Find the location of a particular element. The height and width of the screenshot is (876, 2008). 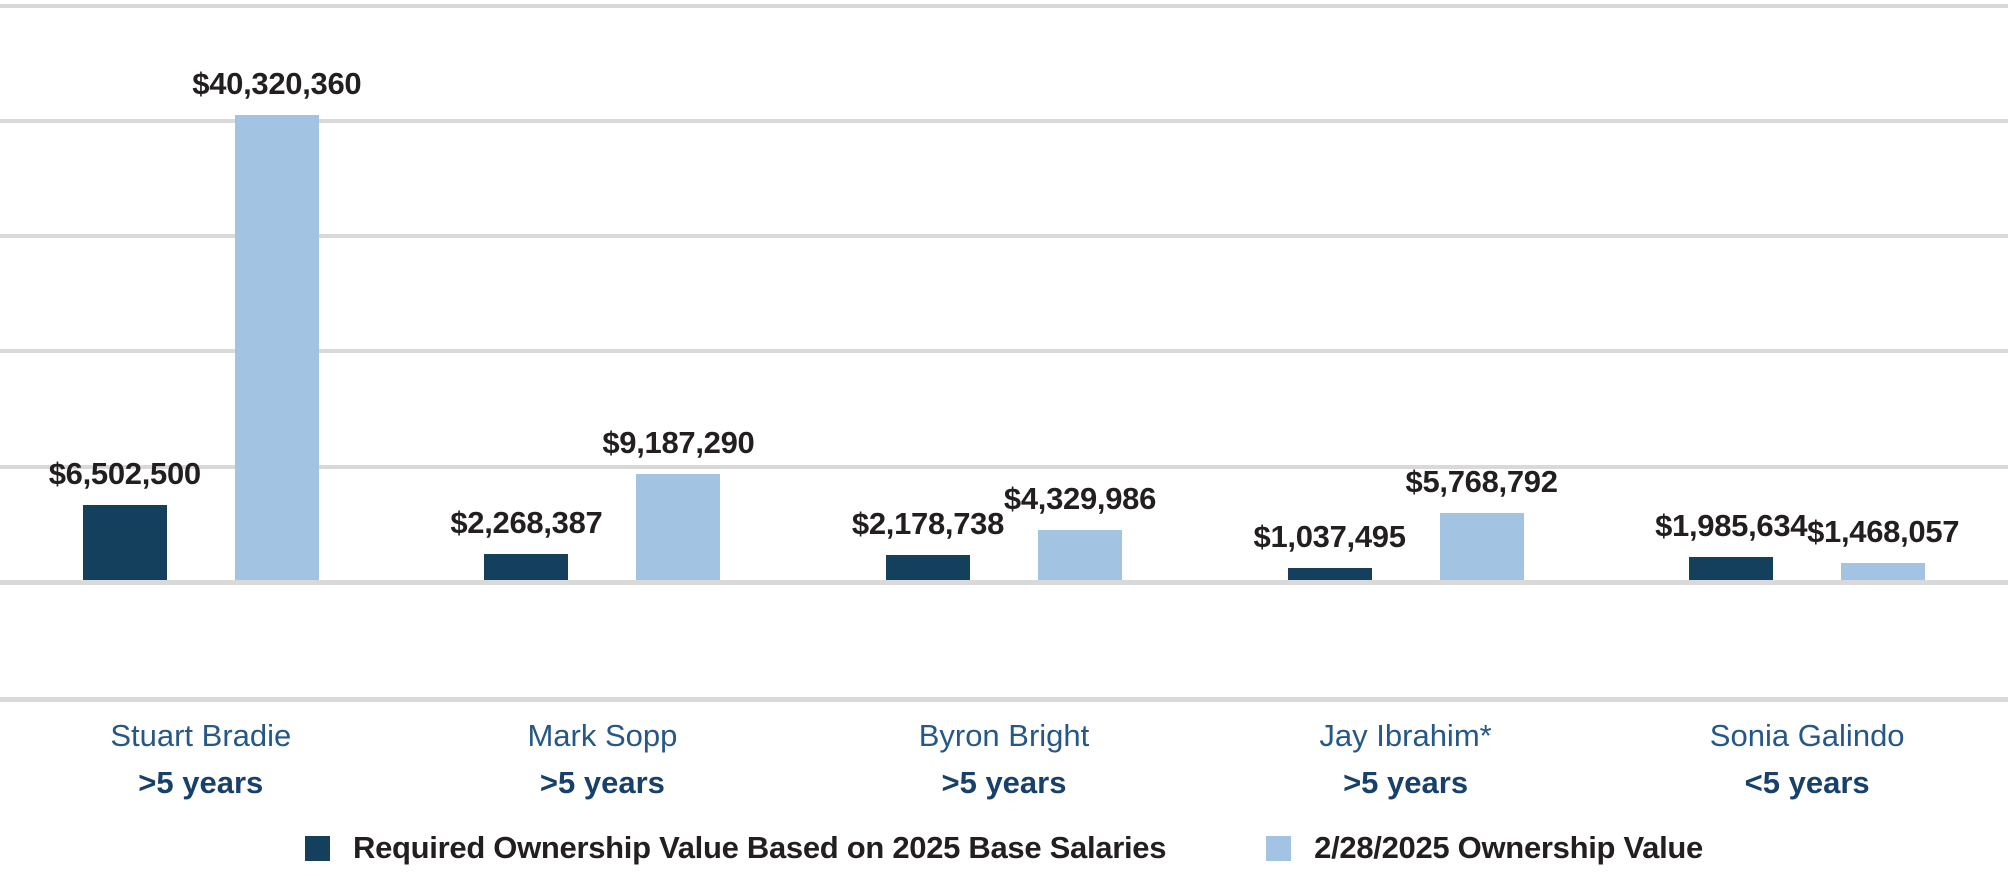

bar-value-label: $2,268,387 is located at coordinates (526, 522).